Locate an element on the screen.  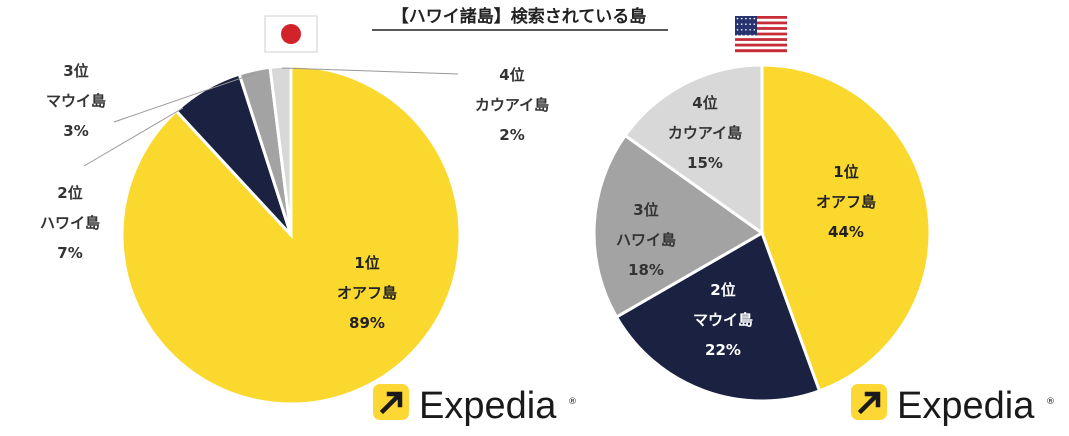
label-usa-2: 2位 マウイ島 22% is located at coordinates (723, 320).